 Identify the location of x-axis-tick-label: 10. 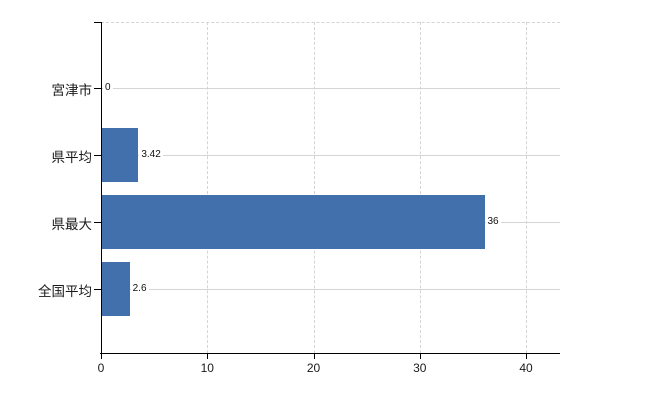
(207, 368).